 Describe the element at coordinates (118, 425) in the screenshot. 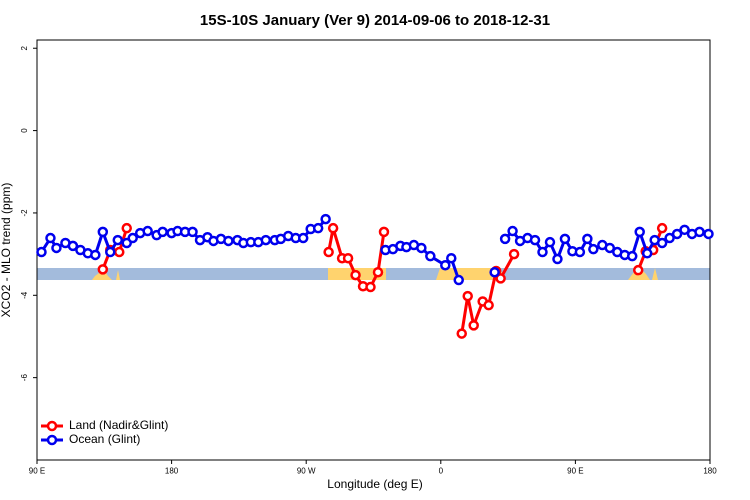

I see `legend-label: Land (Nadir&Glint)` at that location.